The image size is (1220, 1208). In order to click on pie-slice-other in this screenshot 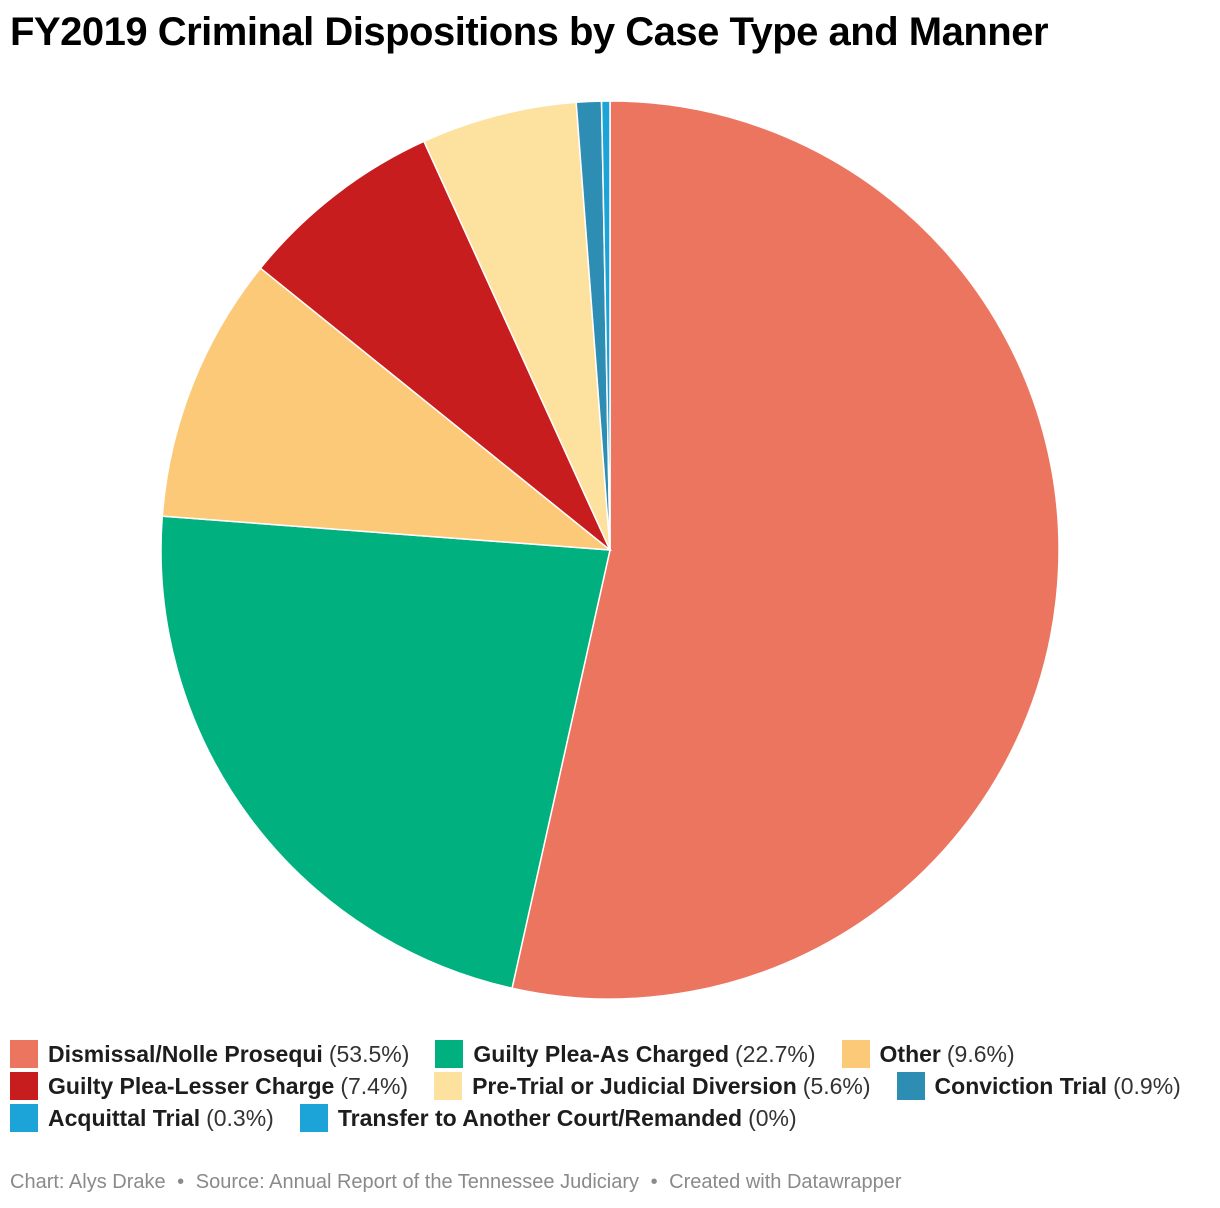, I will do `click(387, 409)`.